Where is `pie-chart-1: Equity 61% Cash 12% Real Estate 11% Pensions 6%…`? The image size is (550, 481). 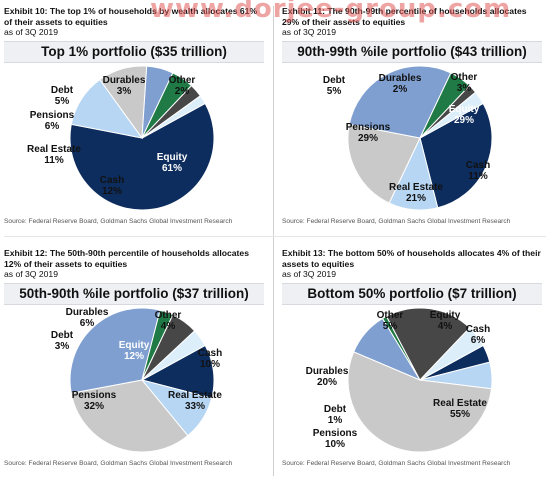
pie-chart-1: Equity 61% Cash 12% Real Estate 11% Pensions 6%… is located at coordinates (121, 138).